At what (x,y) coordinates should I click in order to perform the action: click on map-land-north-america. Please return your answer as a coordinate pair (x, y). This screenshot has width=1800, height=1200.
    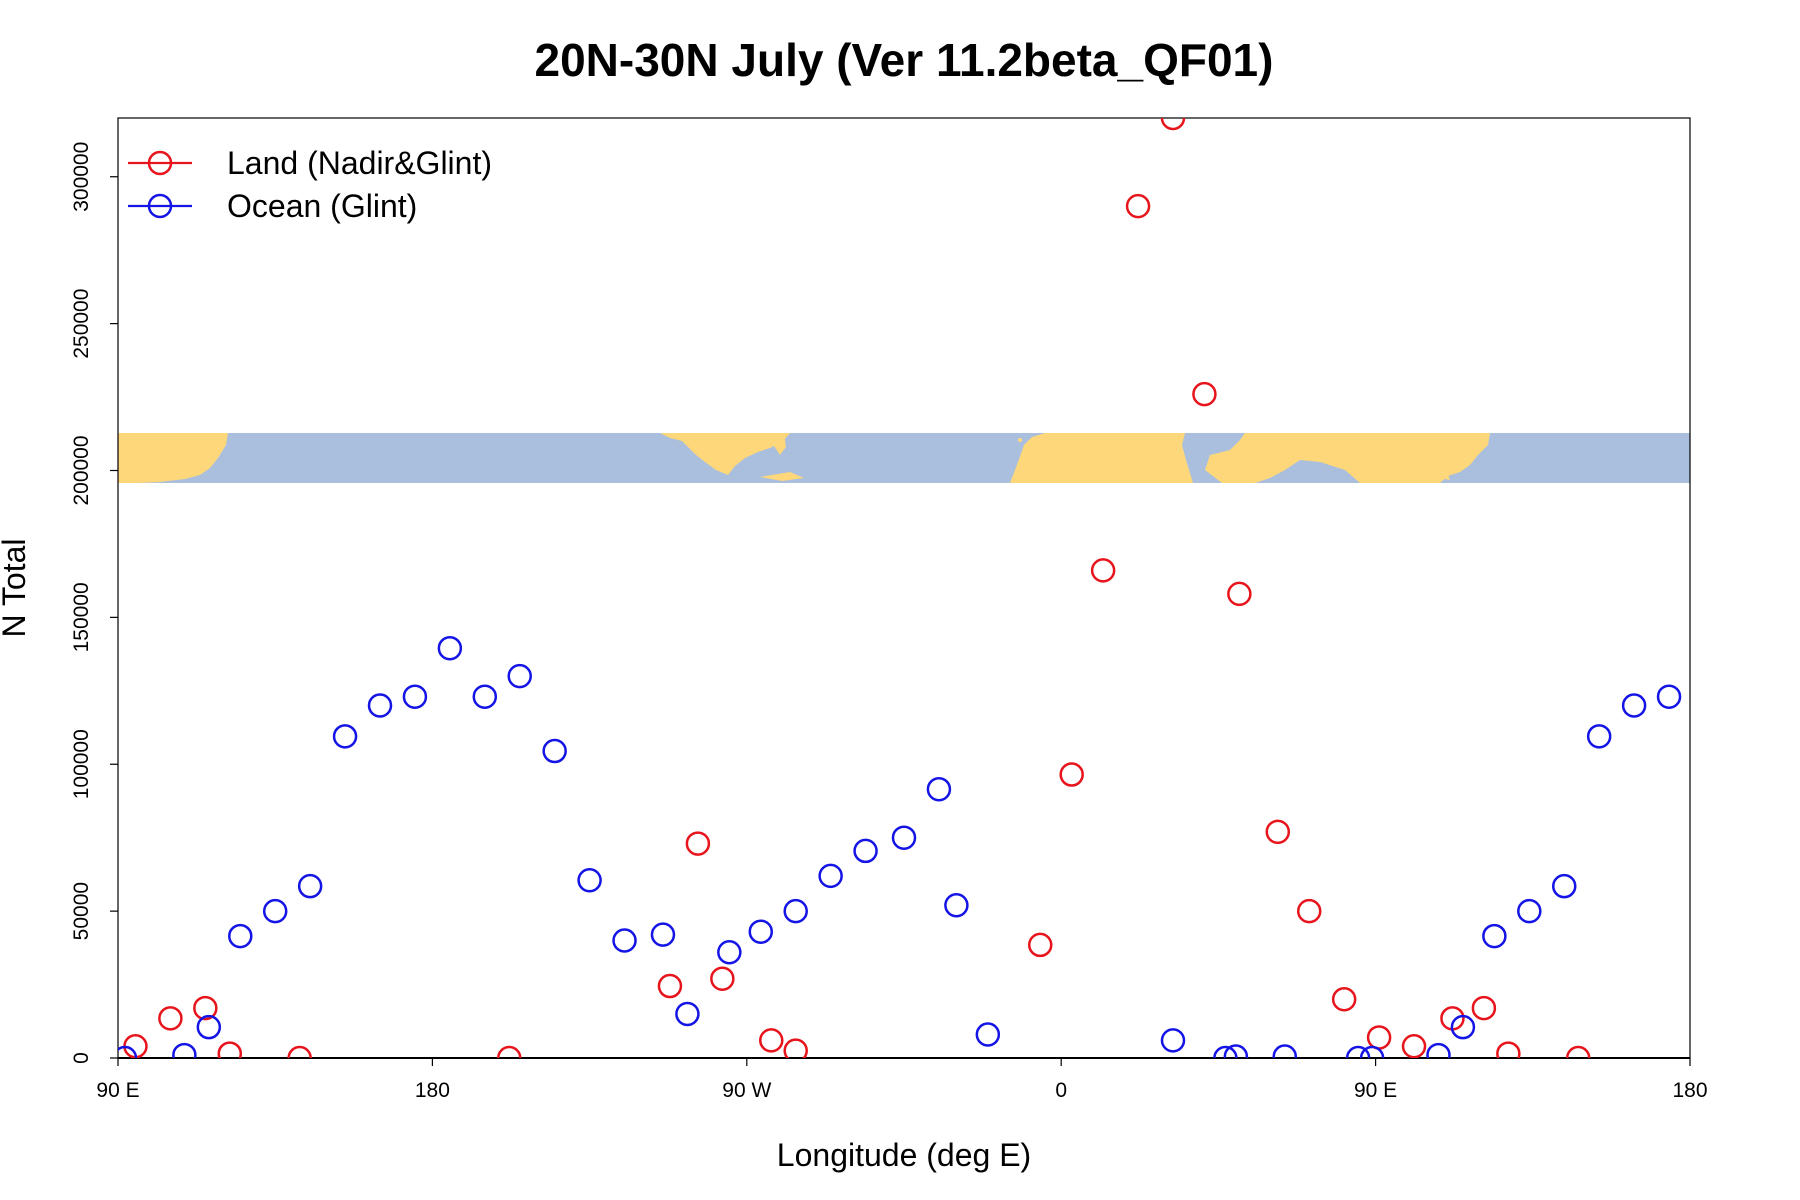
    Looking at the image, I should click on (725, 454).